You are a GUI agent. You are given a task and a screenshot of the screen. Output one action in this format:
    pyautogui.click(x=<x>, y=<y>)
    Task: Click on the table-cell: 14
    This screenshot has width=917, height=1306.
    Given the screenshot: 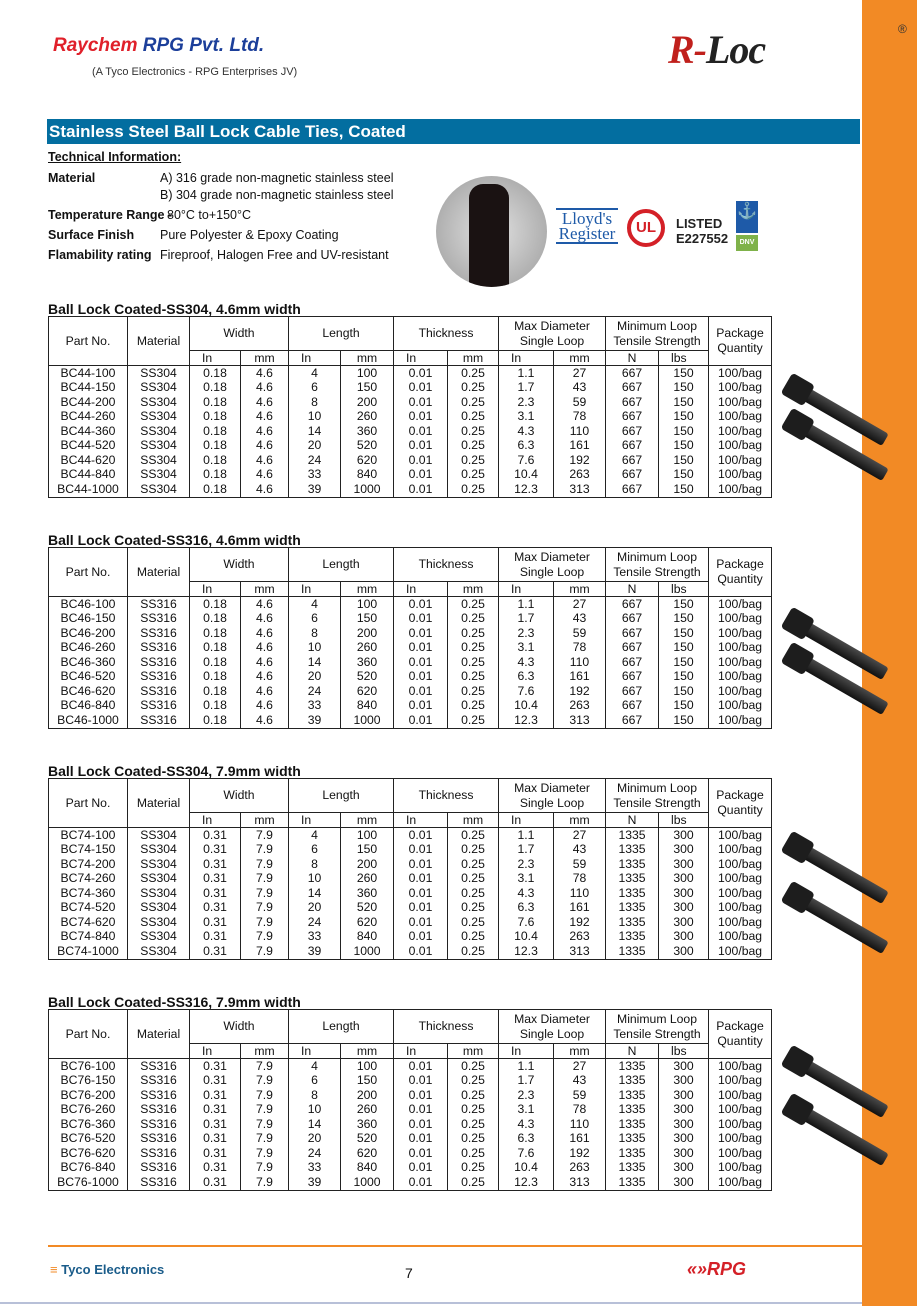 What is the action you would take?
    pyautogui.click(x=314, y=662)
    